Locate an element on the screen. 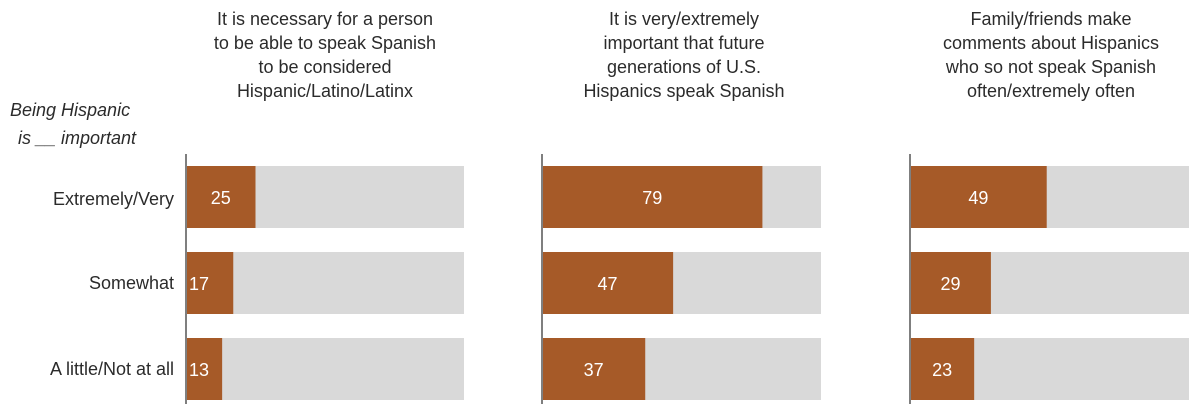  panel-title-line: Hispanic/Latino/Latinx is located at coordinates (325, 91).